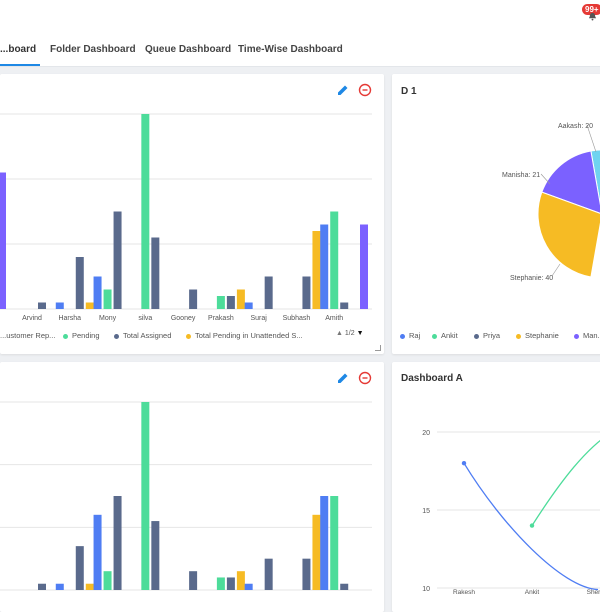 The height and width of the screenshot is (612, 600). What do you see at coordinates (81, 335) in the screenshot?
I see `legend-item-pending: Pending` at bounding box center [81, 335].